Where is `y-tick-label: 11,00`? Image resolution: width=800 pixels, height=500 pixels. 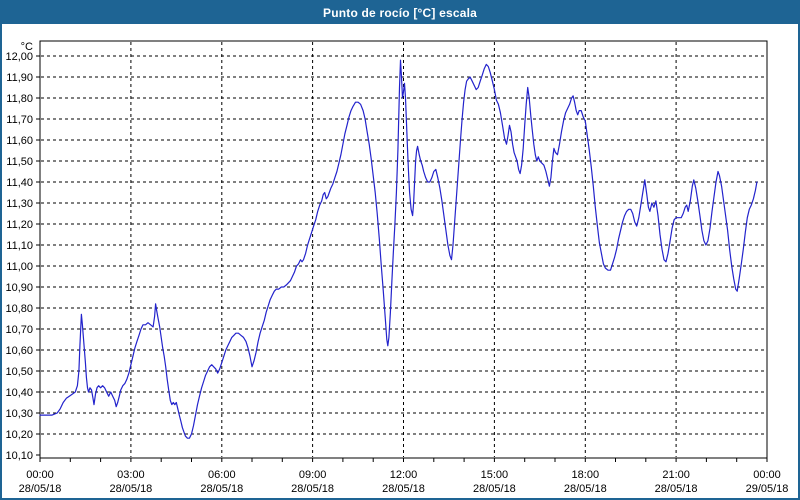
y-tick-label: 11,00 is located at coordinates (19, 267).